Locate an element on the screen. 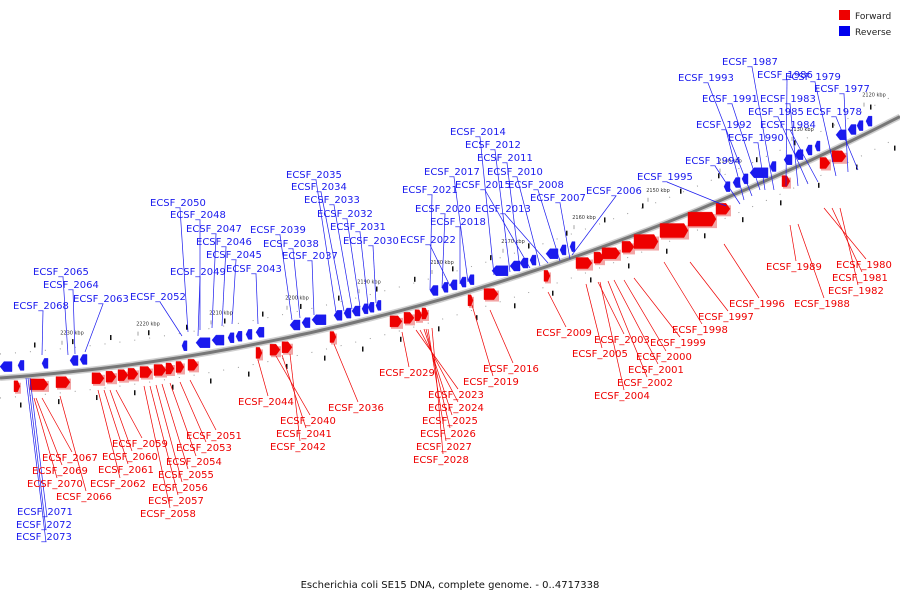 This screenshot has width=900, height=600. reverse-gene-label: ECSF_2014 is located at coordinates (478, 132).